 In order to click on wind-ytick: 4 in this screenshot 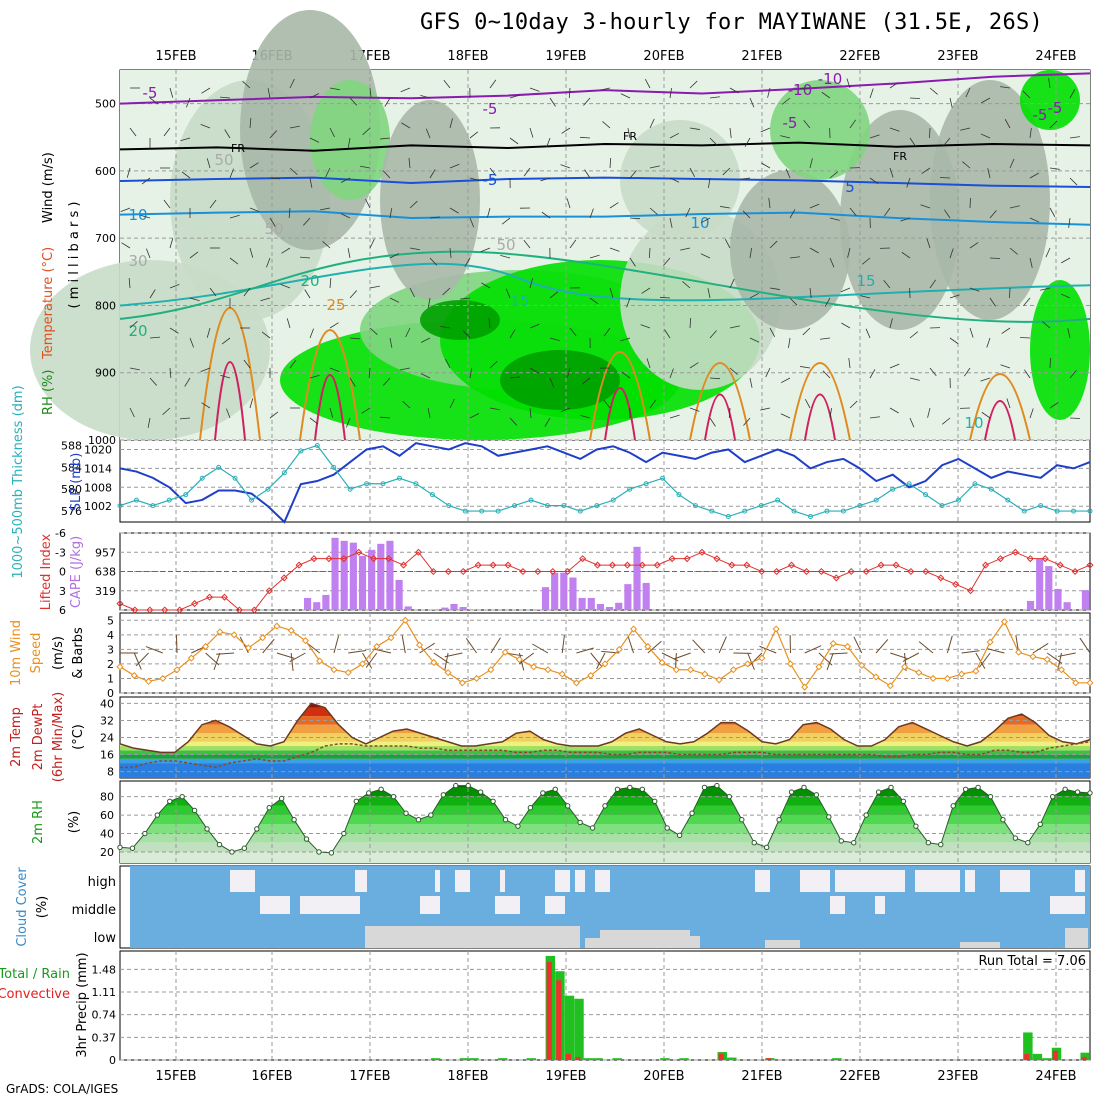, I will do `click(110, 635)`.